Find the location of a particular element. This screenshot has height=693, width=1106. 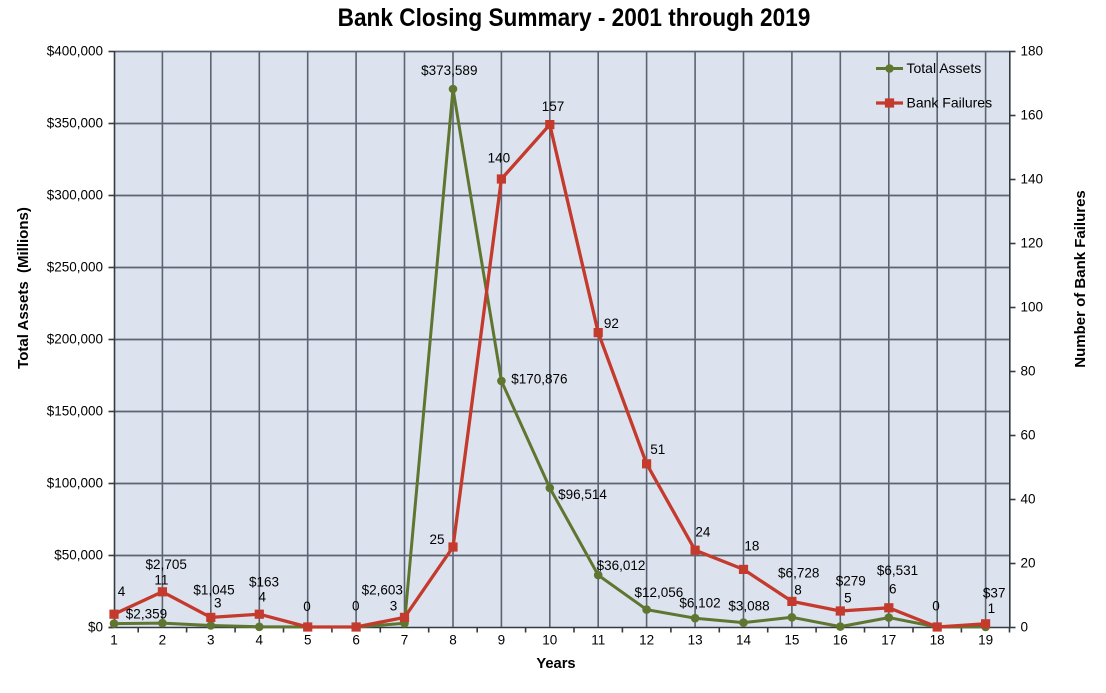

svg-text: $3,088 is located at coordinates (748, 606).